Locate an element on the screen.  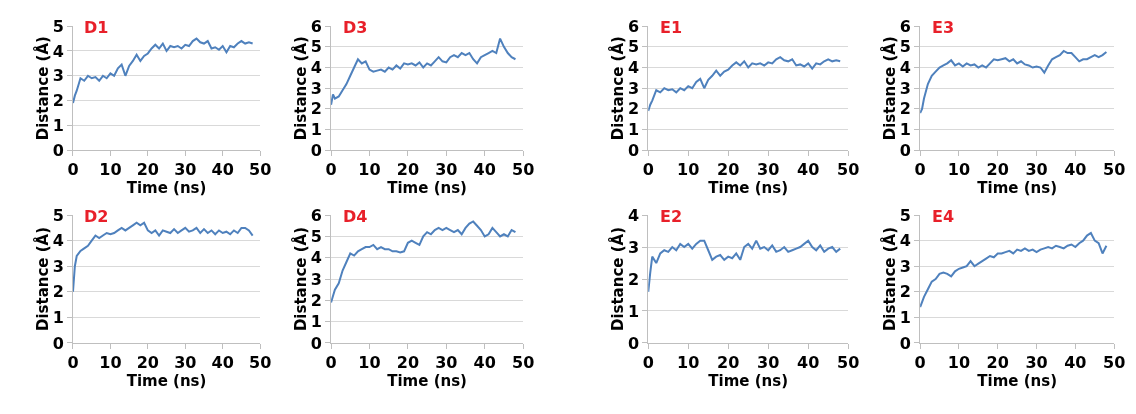
chart-title: D2 is located at coordinates (96, 216).